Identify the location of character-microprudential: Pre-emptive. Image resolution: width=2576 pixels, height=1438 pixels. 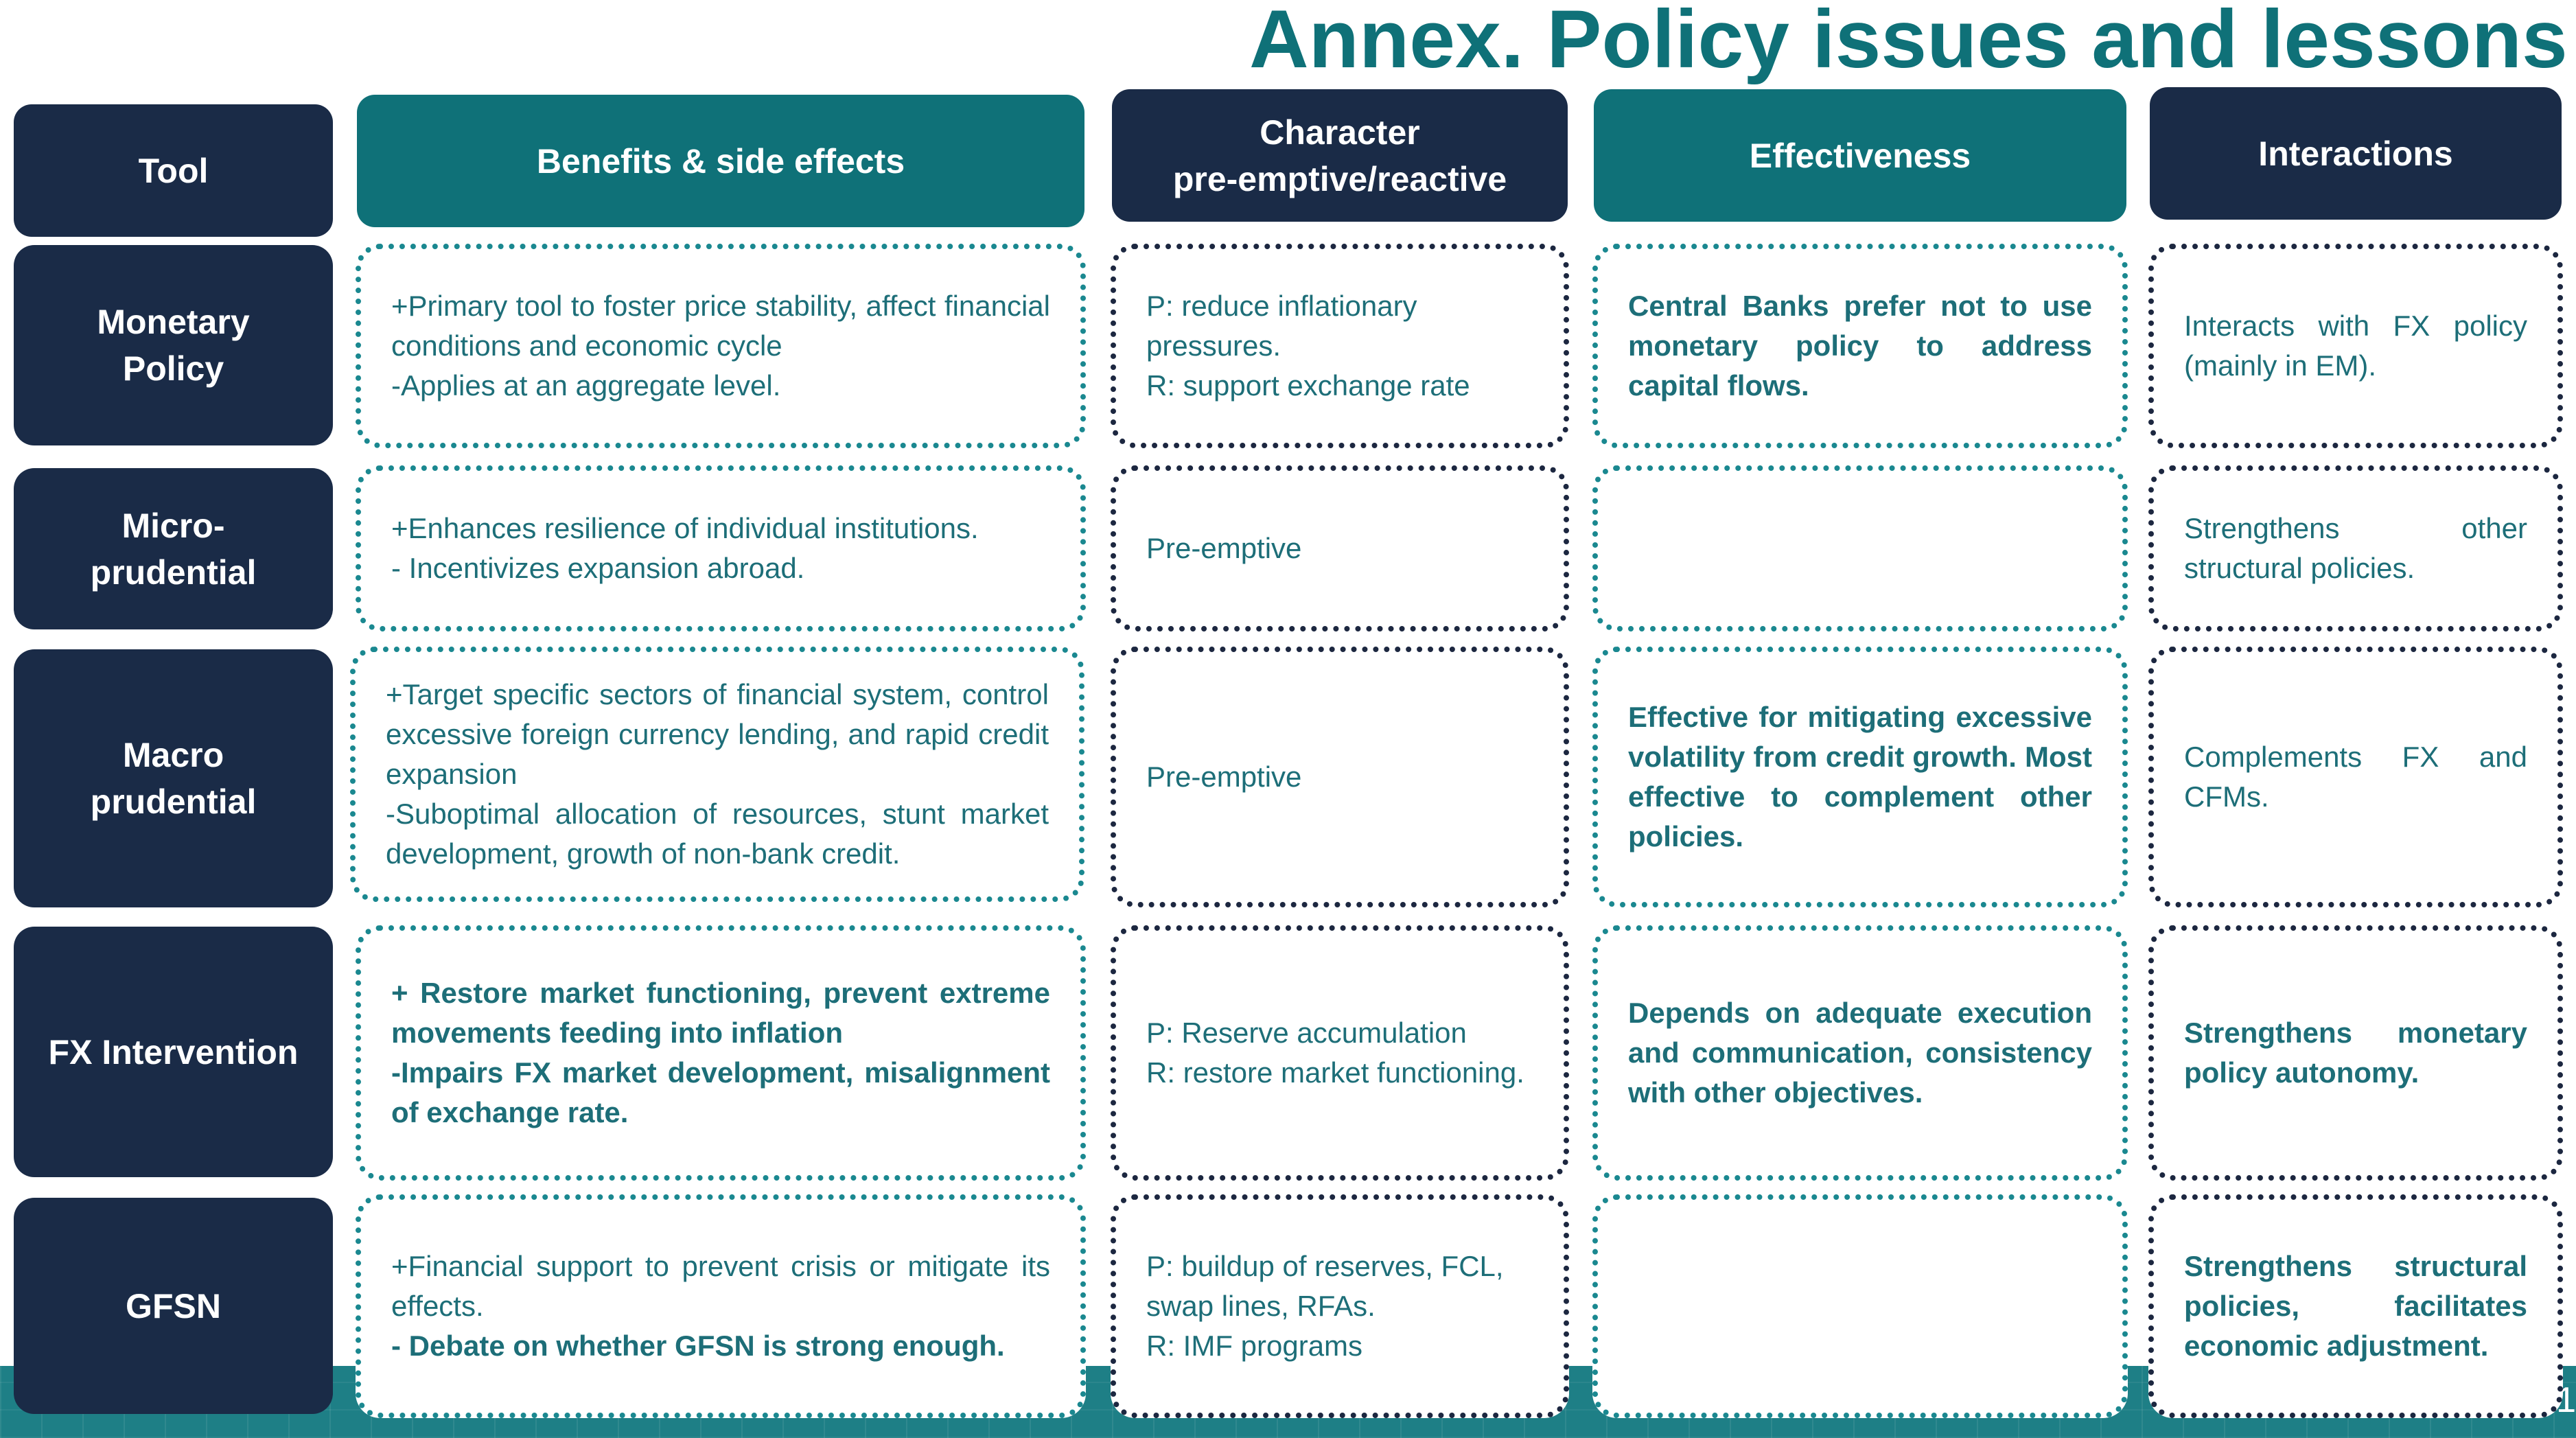
(1340, 548).